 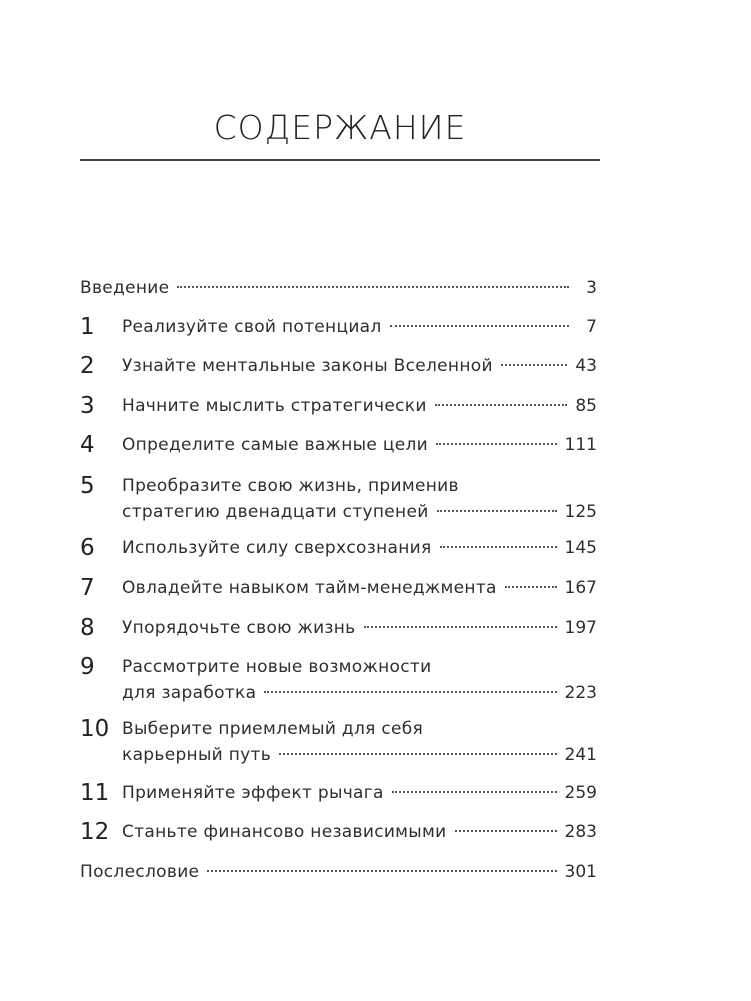 What do you see at coordinates (340, 127) in the screenshot?
I see `page-title: СОДЕРЖАНИЕ` at bounding box center [340, 127].